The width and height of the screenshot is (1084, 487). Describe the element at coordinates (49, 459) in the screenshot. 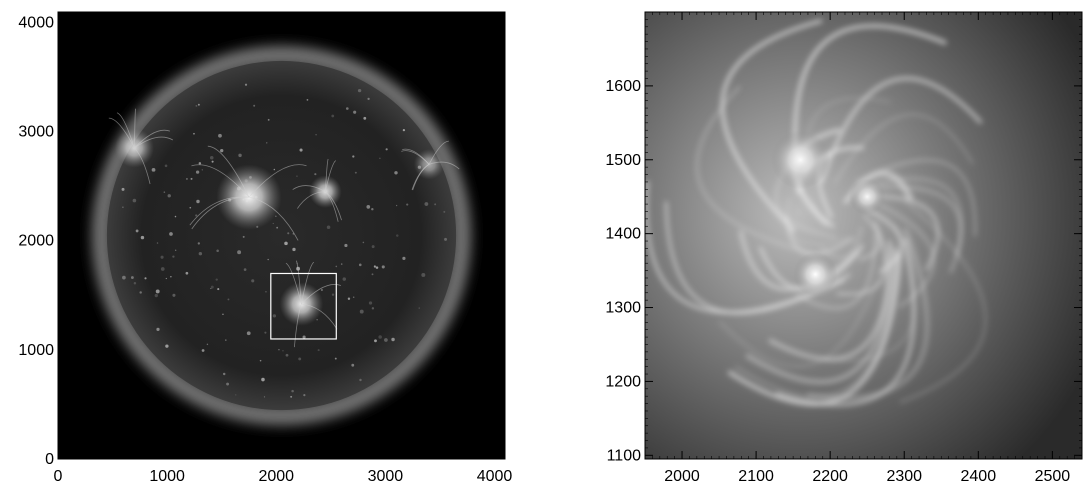

I see `y-tick-label: 0` at that location.